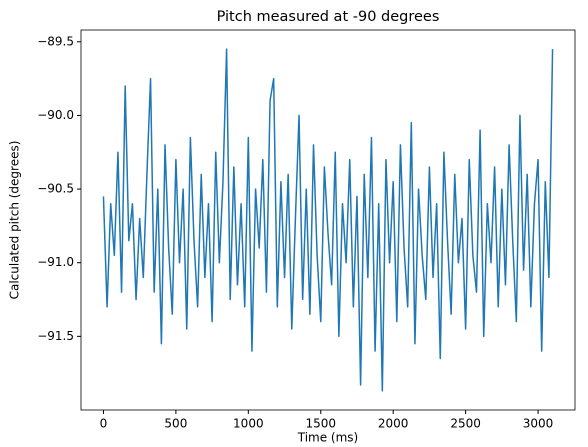 The height and width of the screenshot is (447, 588). What do you see at coordinates (248, 424) in the screenshot?
I see `x-tick-label: 1000` at bounding box center [248, 424].